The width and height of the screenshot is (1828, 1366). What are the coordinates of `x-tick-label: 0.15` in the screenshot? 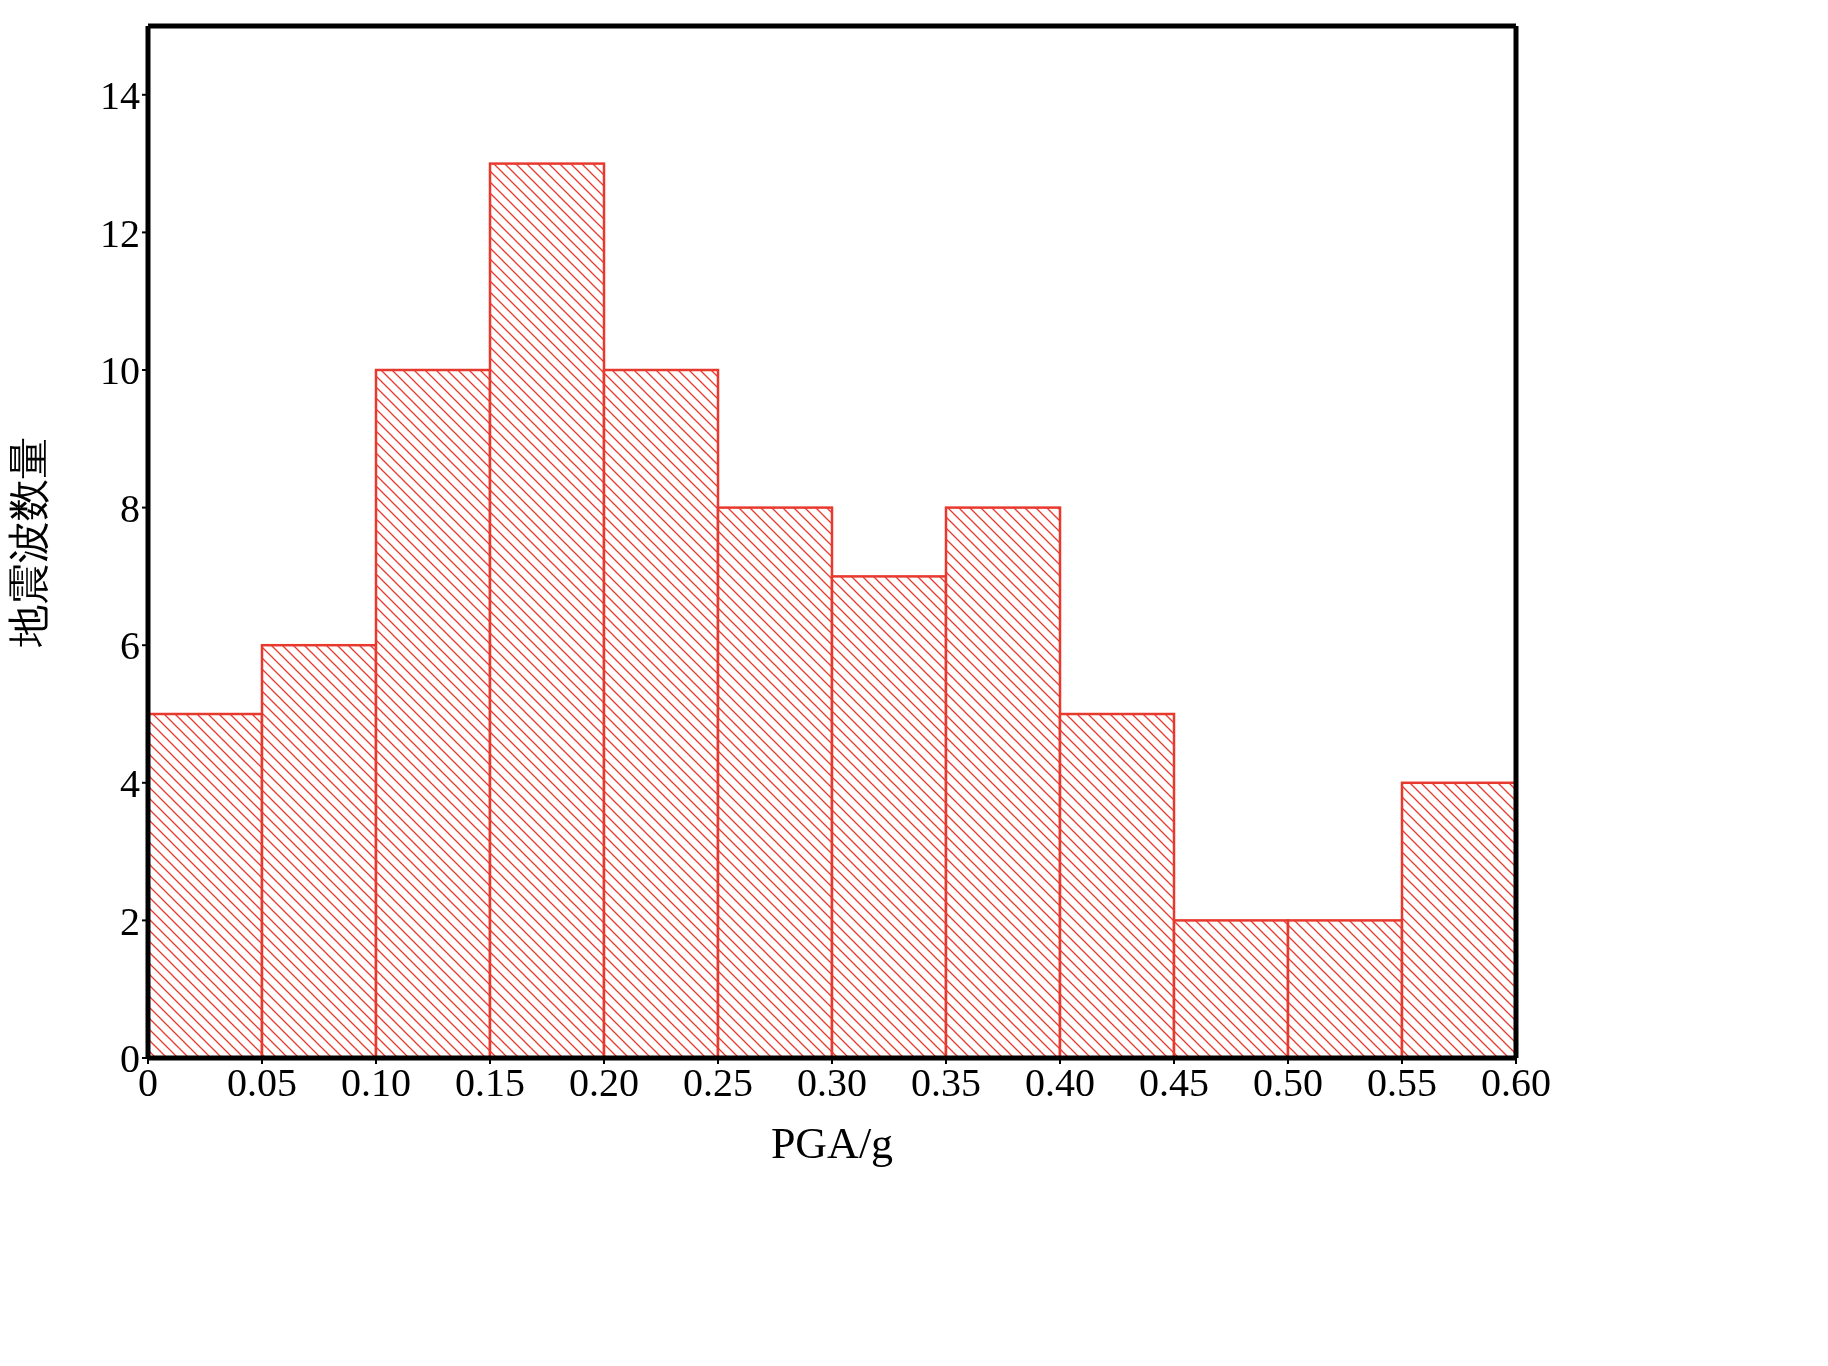 It's located at (490, 1083).